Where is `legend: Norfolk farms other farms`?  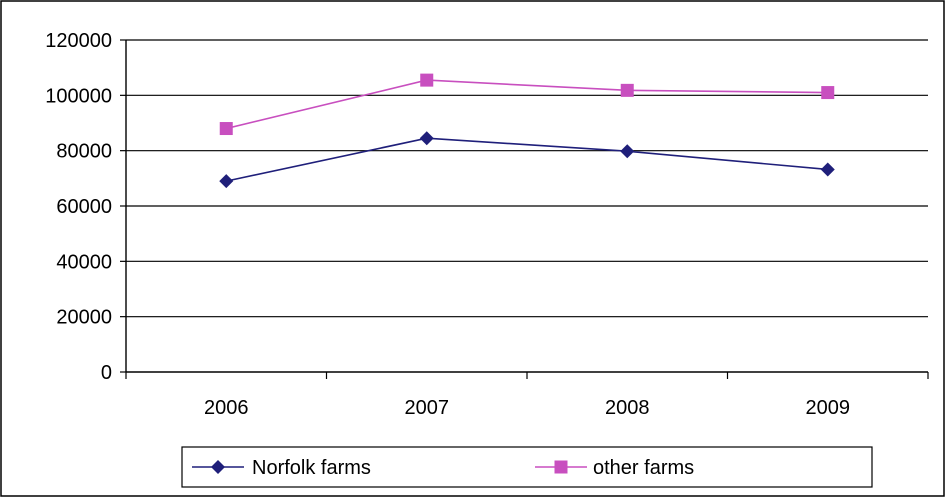 legend: Norfolk farms other farms is located at coordinates (527, 467).